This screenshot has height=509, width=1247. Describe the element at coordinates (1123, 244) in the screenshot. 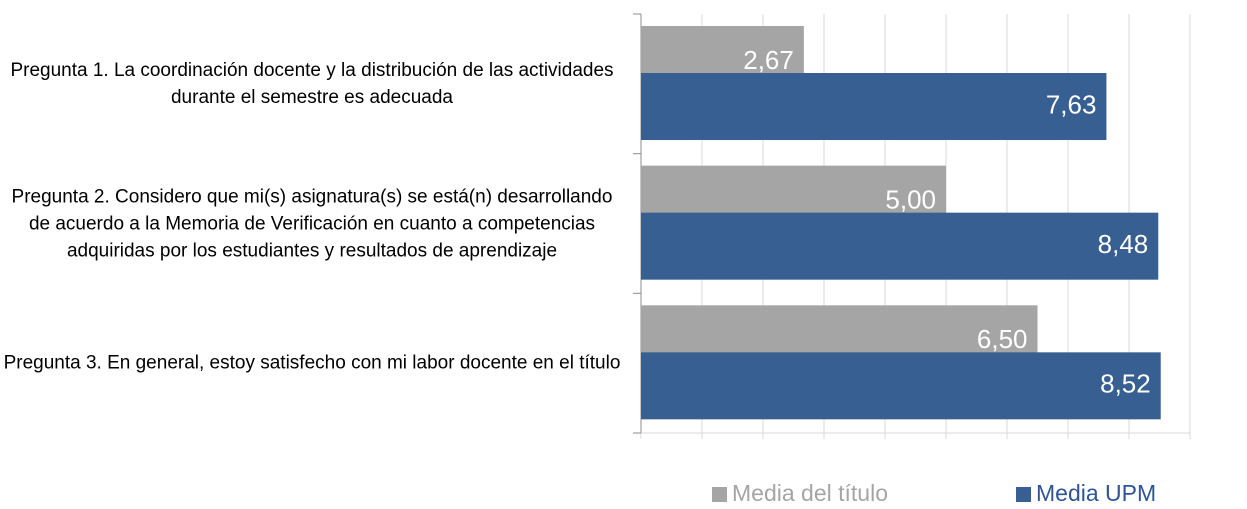

I see `data-label: 8,48` at that location.